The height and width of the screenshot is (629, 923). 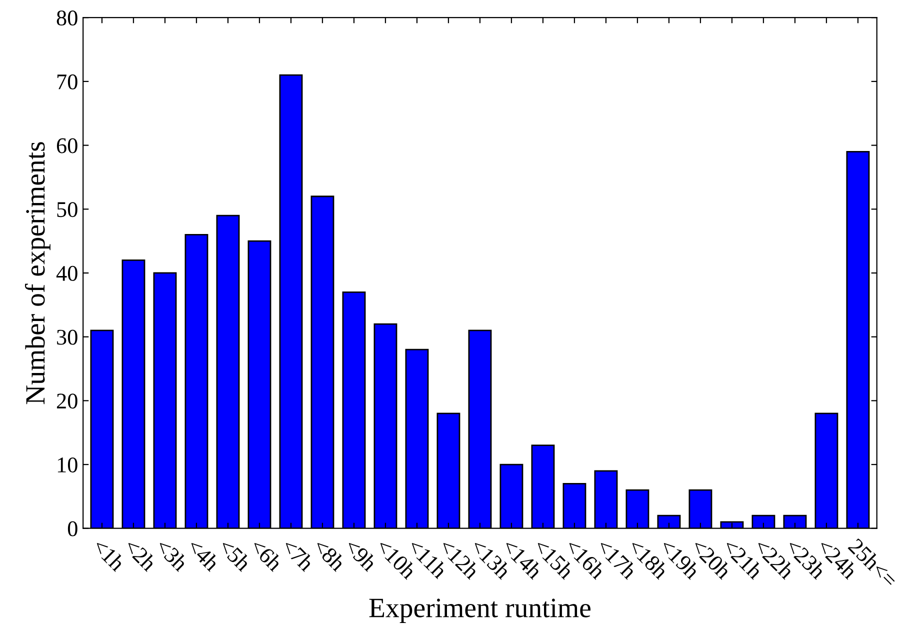 I want to click on y-tick-label: 50, so click(x=67, y=210).